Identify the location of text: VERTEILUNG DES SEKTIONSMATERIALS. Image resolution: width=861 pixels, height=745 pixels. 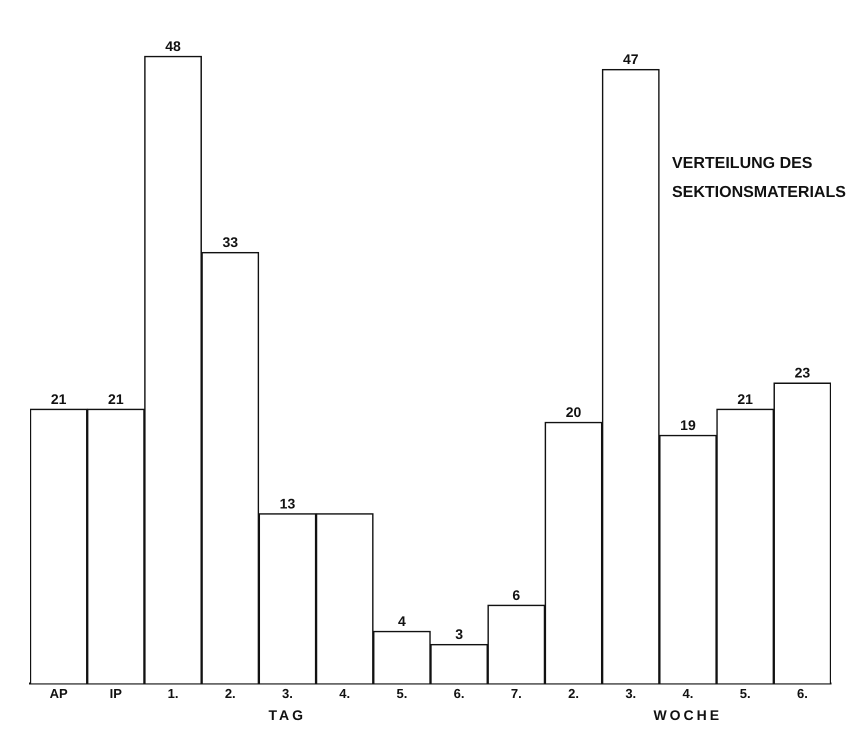
(759, 178).